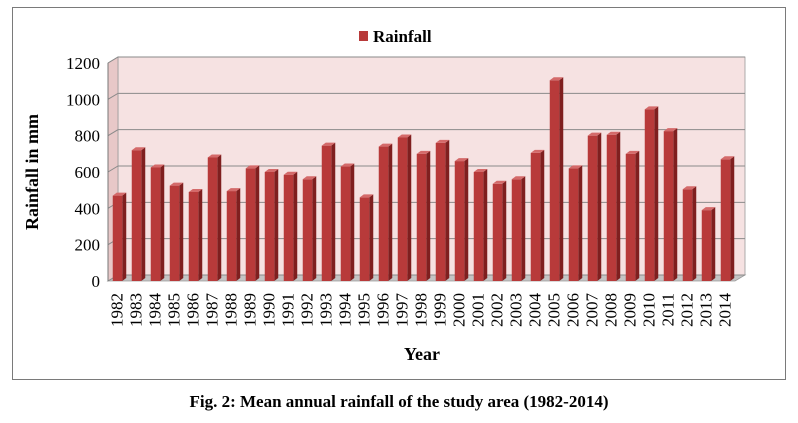 The width and height of the screenshot is (798, 423). What do you see at coordinates (426, 60) in the screenshot?
I see `gridline` at bounding box center [426, 60].